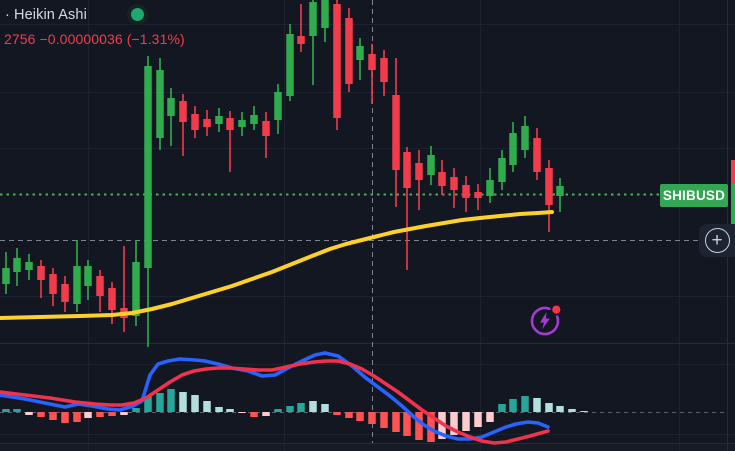 This screenshot has width=735, height=451. I want to click on market-status-dot, so click(137, 14).